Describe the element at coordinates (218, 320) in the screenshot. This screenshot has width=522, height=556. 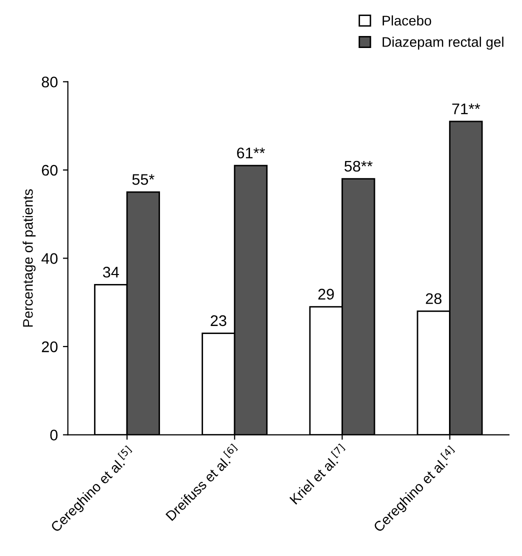
I see `data-label: 23` at that location.